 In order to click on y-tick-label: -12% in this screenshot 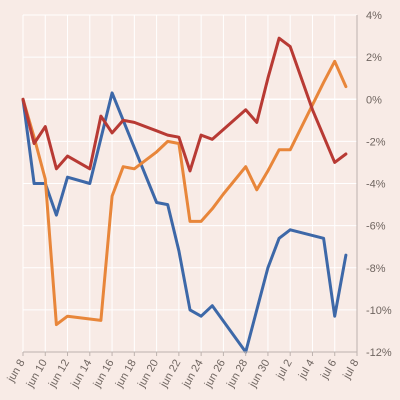, I will do `click(379, 353)`.